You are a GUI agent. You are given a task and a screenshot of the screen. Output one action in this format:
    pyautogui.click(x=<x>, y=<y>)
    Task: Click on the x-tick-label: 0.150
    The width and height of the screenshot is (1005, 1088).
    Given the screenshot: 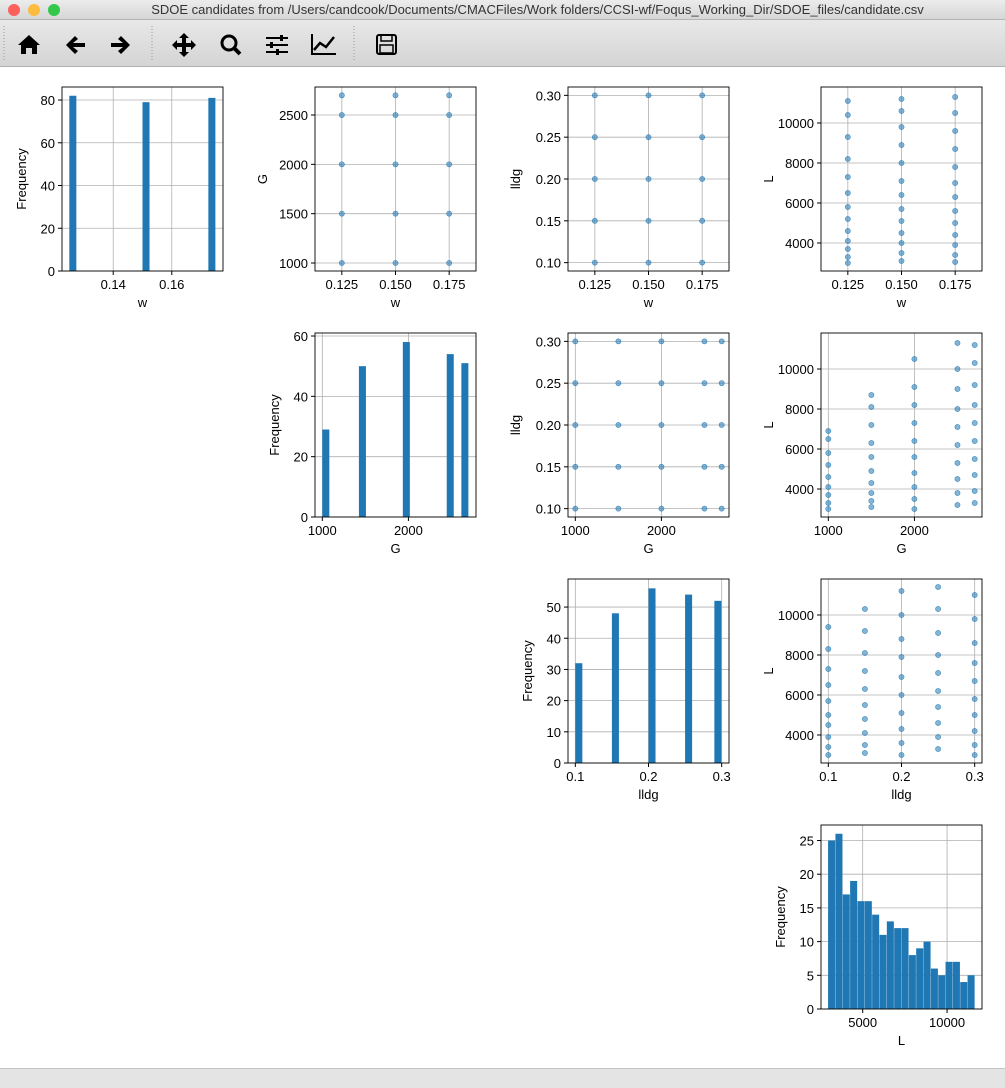 What is the action you would take?
    pyautogui.click(x=901, y=284)
    